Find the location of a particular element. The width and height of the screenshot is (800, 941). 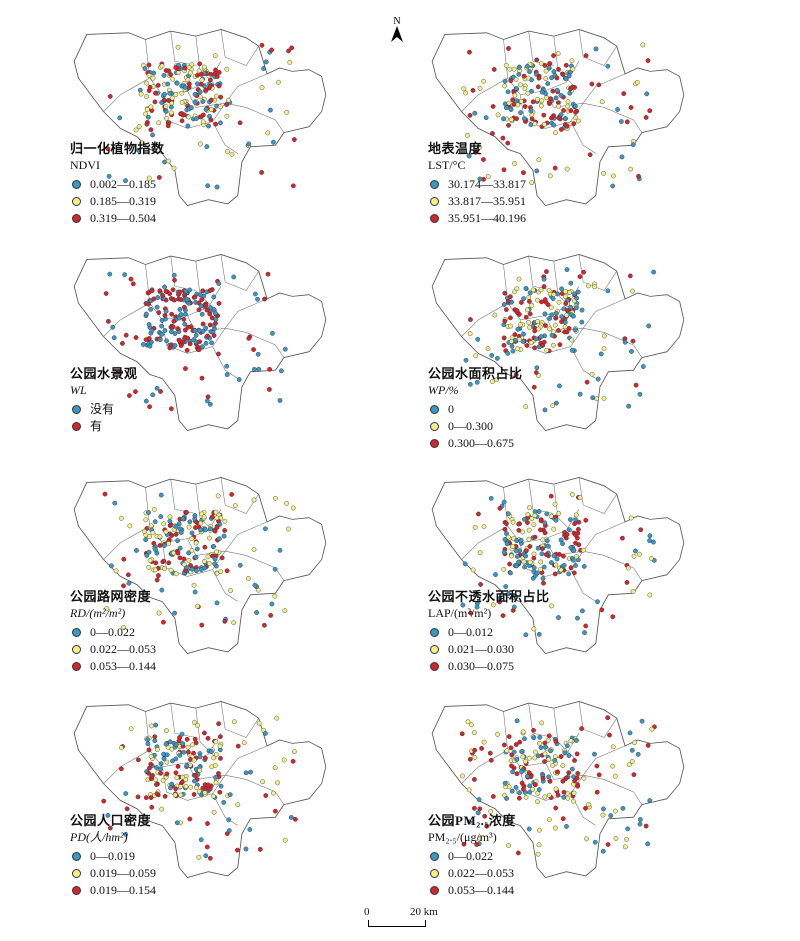

legend-label: 35.951—40.196 is located at coordinates (487, 218).